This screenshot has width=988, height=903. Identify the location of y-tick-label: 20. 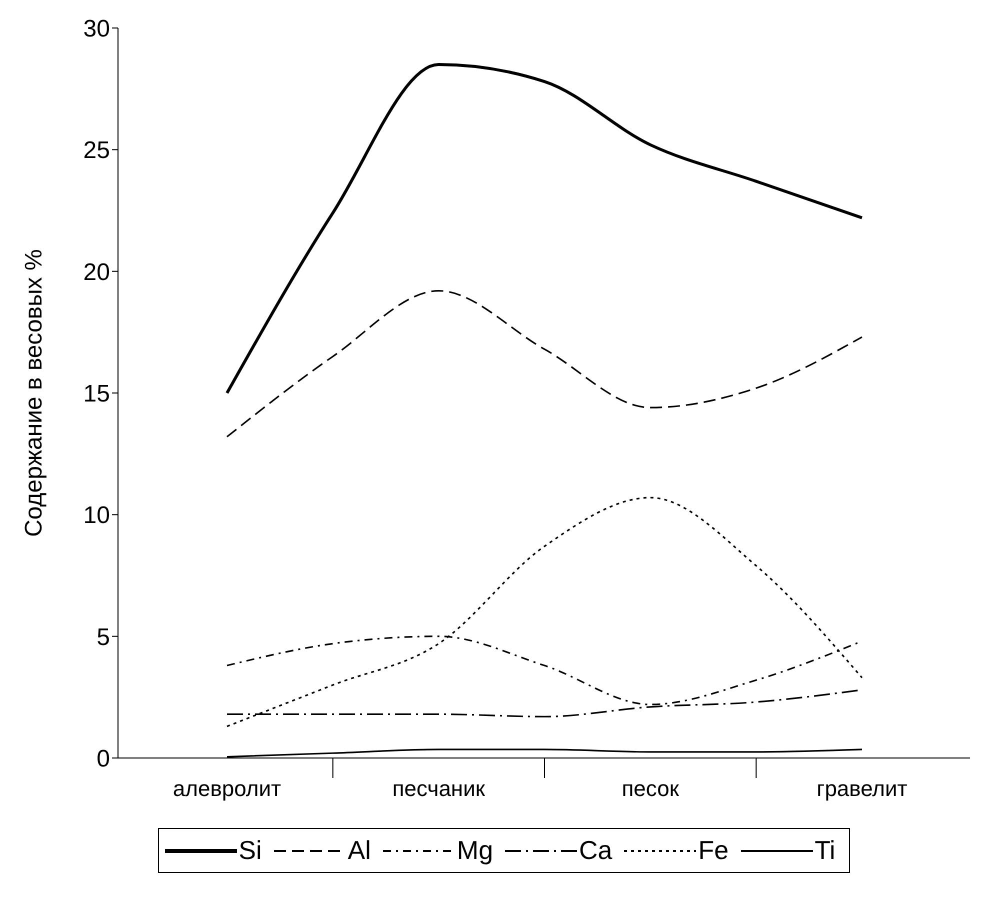
(96, 272).